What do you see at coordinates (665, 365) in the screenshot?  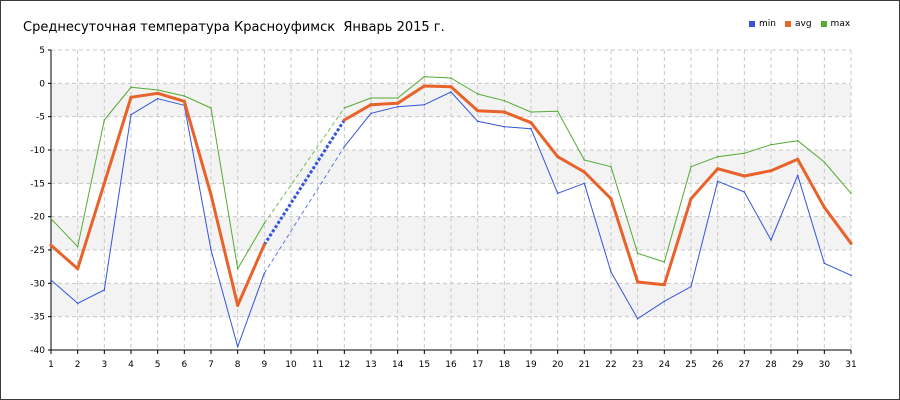 I see `x-tick-label: 24` at bounding box center [665, 365].